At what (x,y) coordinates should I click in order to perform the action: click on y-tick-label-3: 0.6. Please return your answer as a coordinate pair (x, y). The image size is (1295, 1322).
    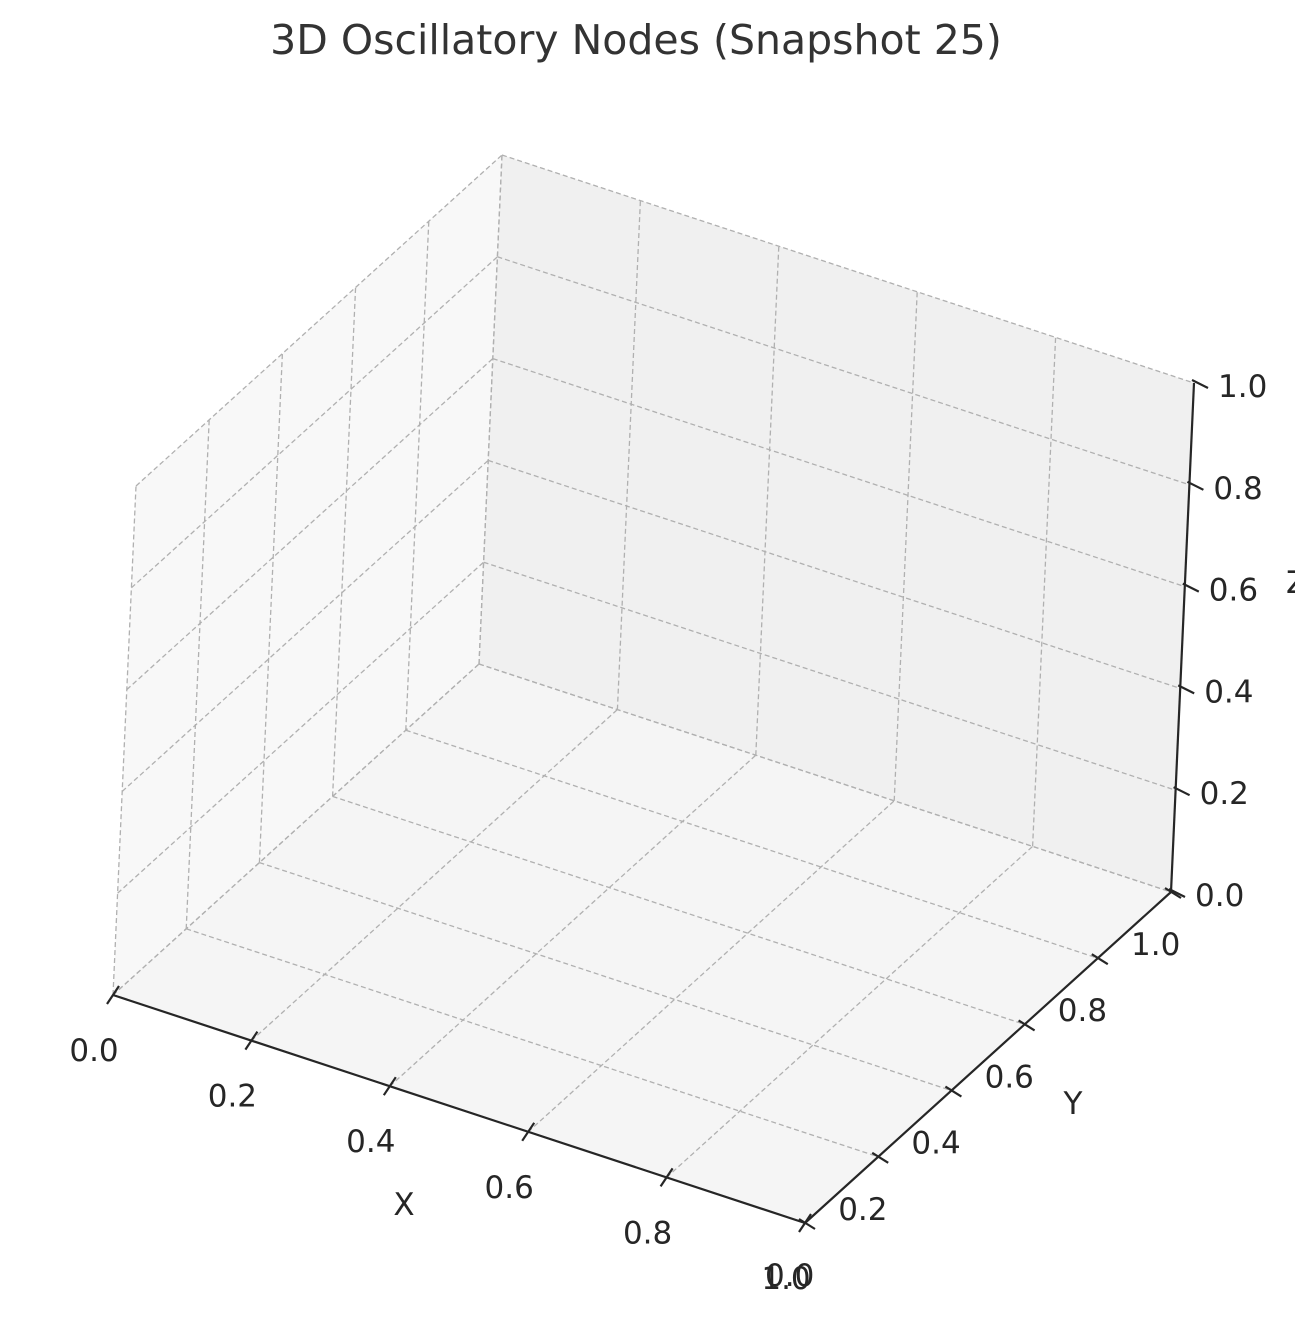
    Looking at the image, I should click on (1009, 1077).